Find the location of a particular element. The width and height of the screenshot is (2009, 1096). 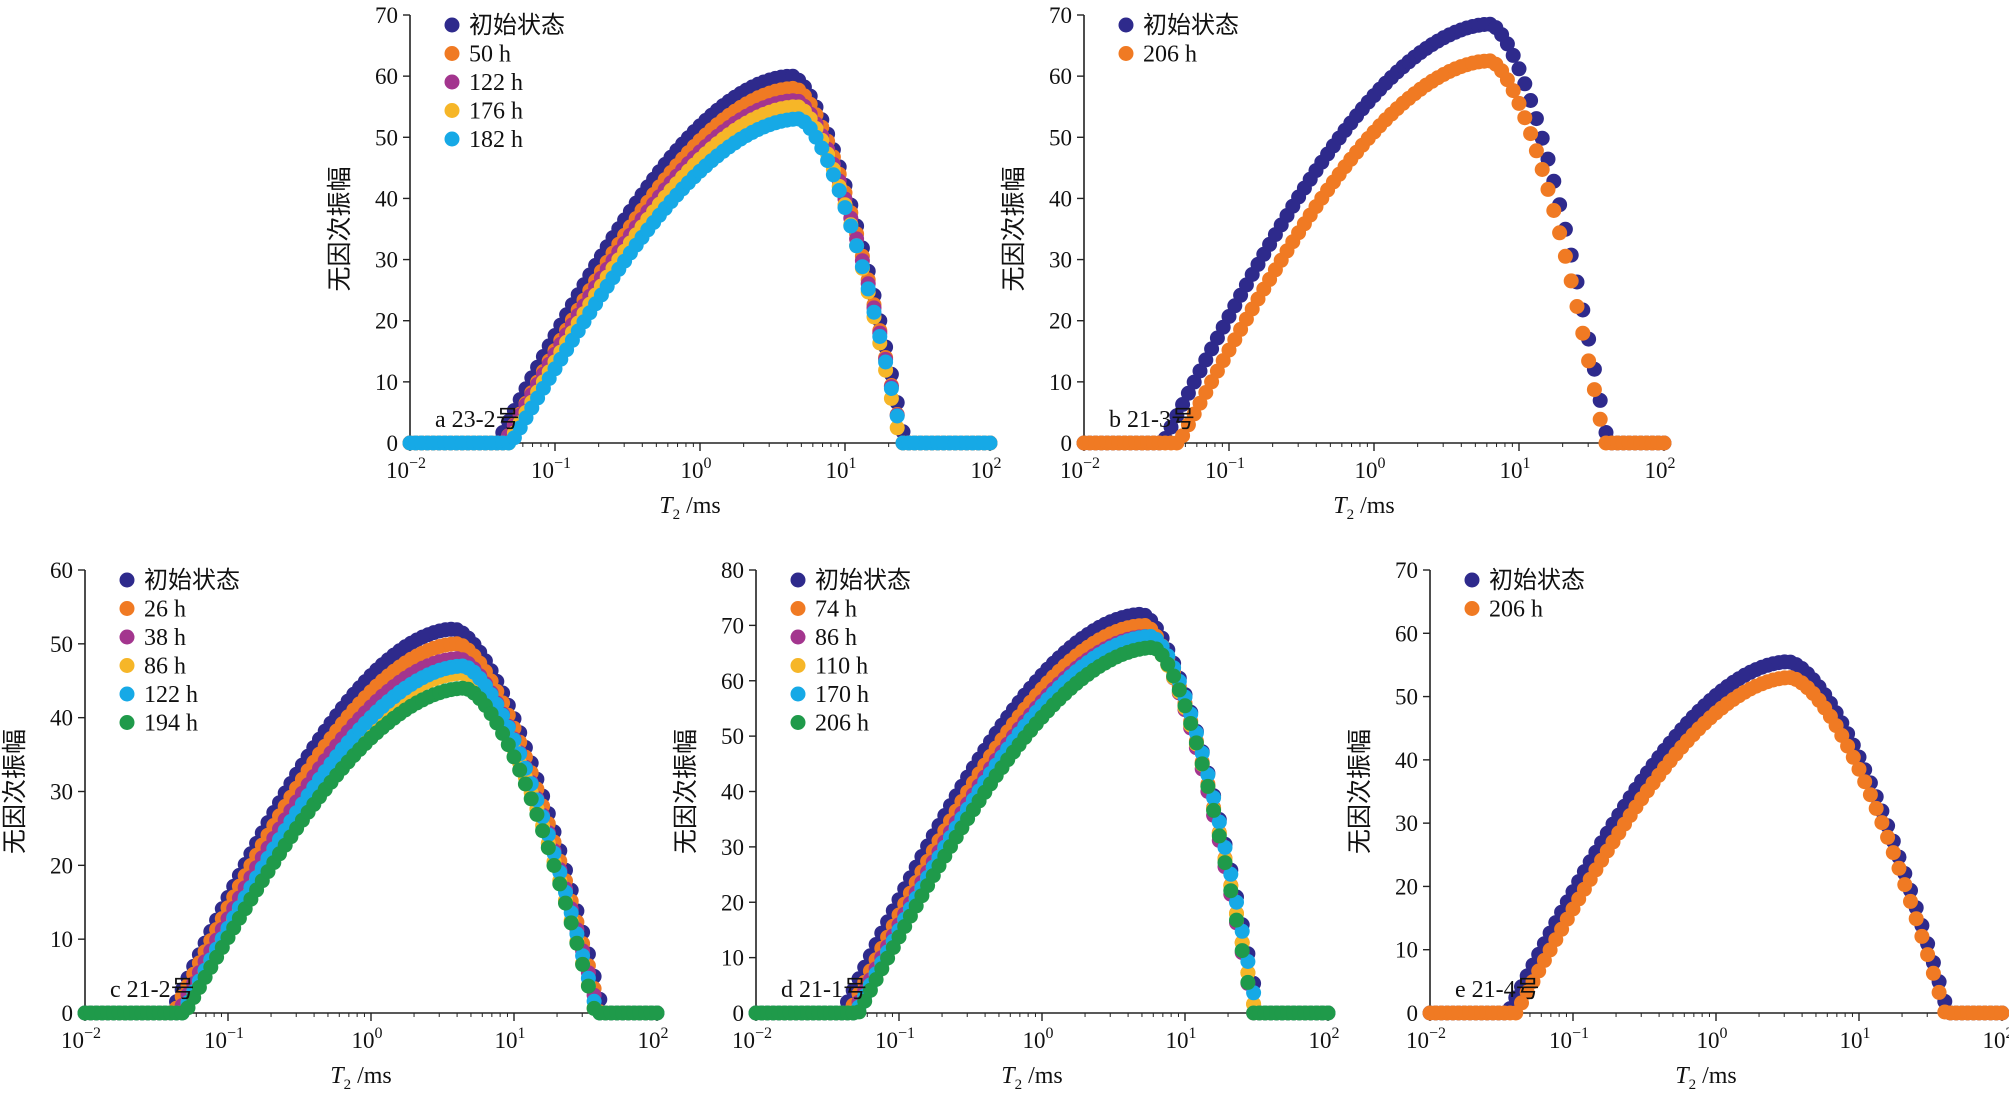

y-tick-label: 70 is located at coordinates (386, 15).